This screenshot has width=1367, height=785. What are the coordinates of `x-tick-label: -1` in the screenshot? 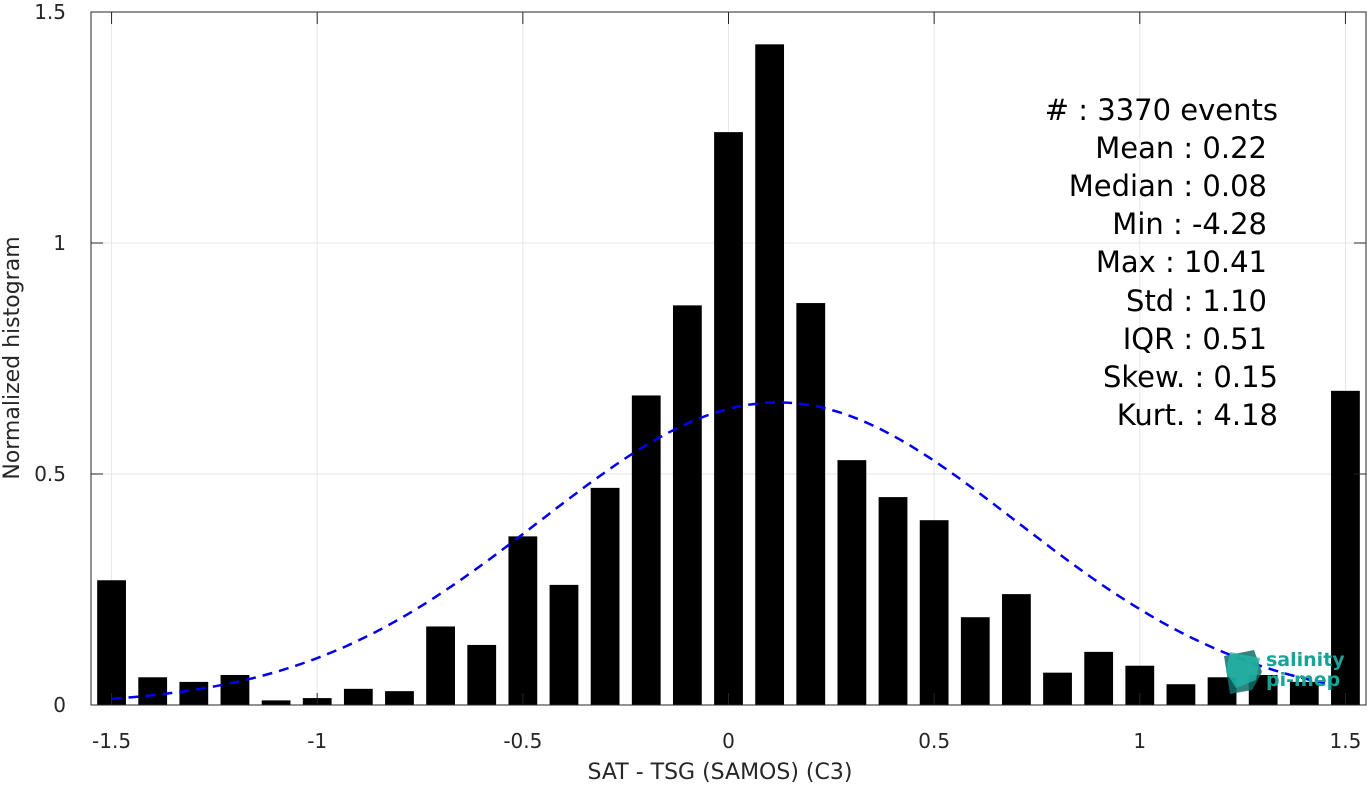 It's located at (317, 741).